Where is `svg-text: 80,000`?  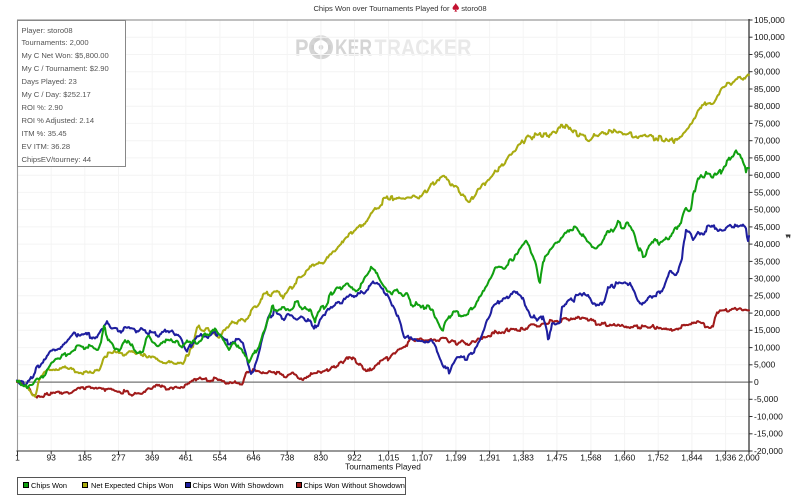
svg-text: 80,000 is located at coordinates (767, 106).